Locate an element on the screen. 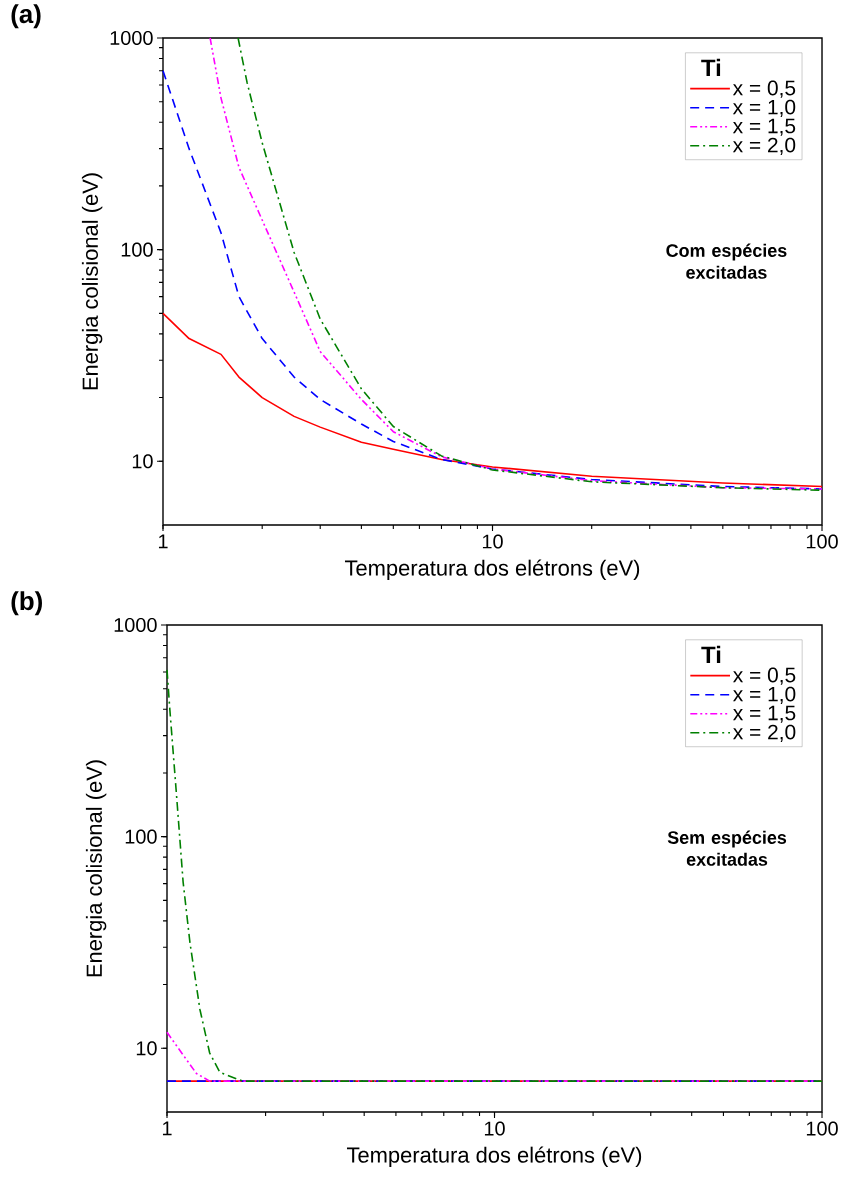 This screenshot has width=848, height=1198. chart-title: (b) is located at coordinates (26, 603).